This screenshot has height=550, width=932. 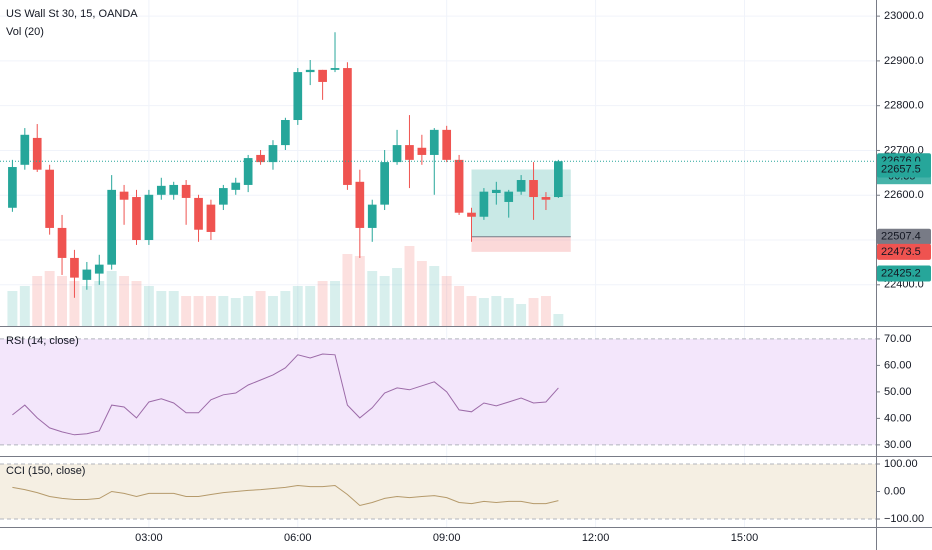 I want to click on y-tick-label: 30.00, so click(x=898, y=445).